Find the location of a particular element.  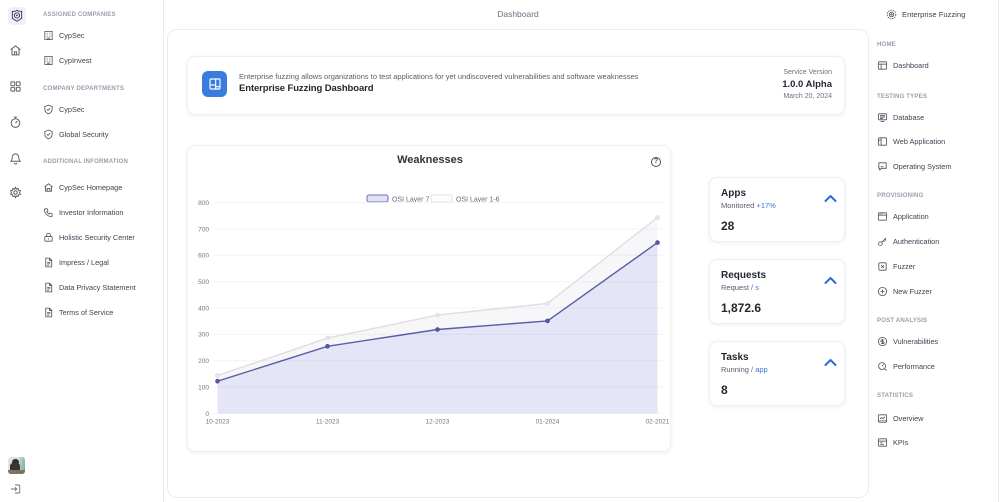

svg-text: 400 is located at coordinates (203, 308).